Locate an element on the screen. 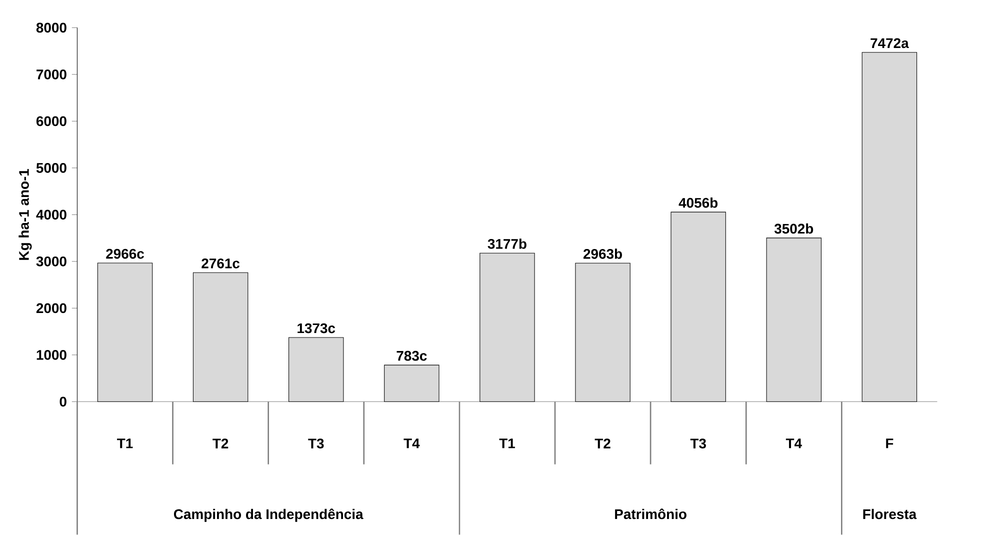 Image resolution: width=992 pixels, height=535 pixels. data-label: 3177b is located at coordinates (507, 243).